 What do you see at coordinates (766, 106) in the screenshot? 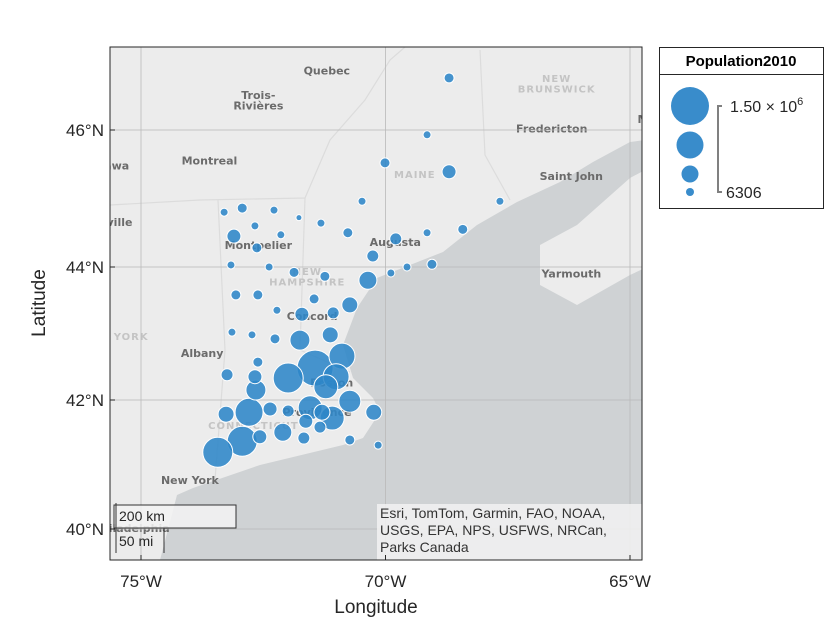
I see `legend-max-label: 1.50 × 10⁶` at bounding box center [766, 106].